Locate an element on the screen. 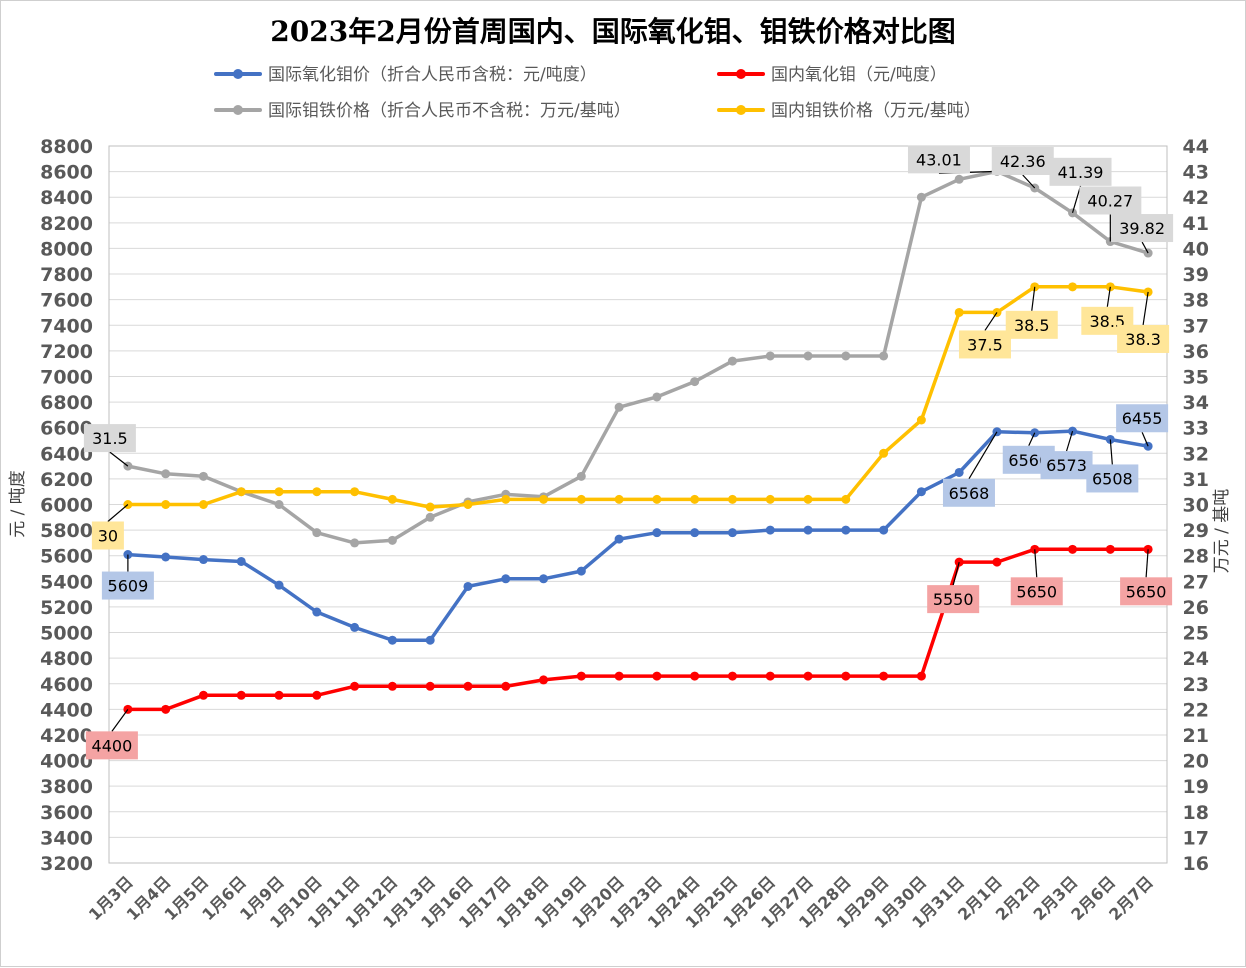 The height and width of the screenshot is (968, 1246). data-label: 30 is located at coordinates (108, 536).